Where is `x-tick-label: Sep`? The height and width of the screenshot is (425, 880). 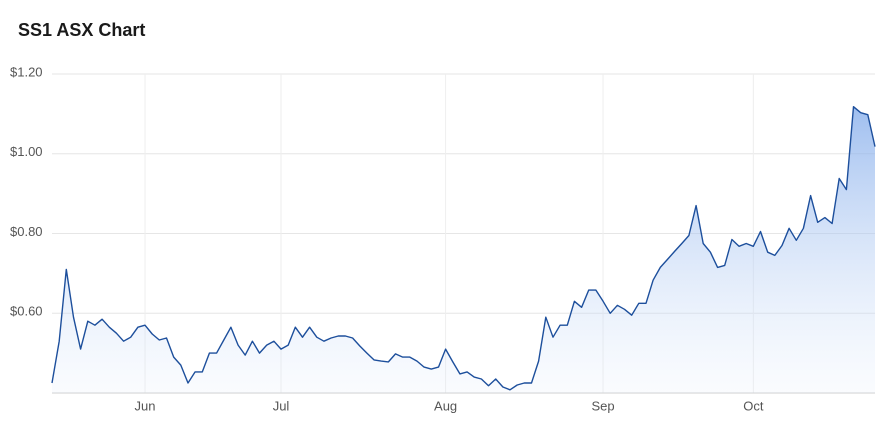
x-tick-label: Sep is located at coordinates (602, 405).